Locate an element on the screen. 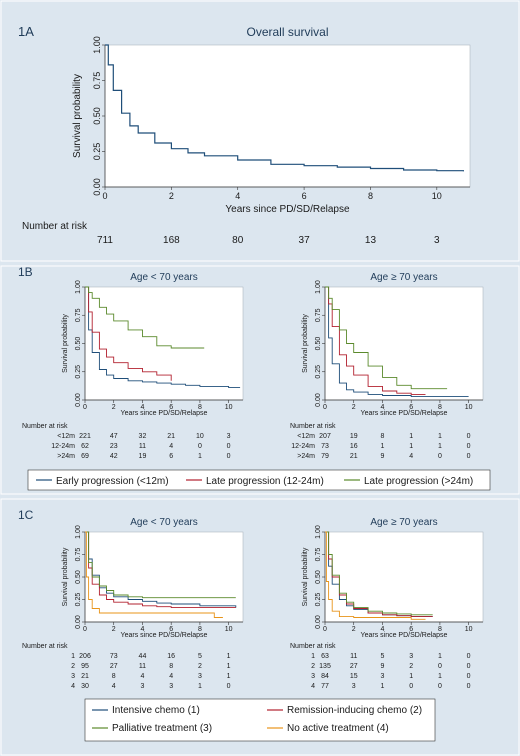  risk-value: 2 is located at coordinates (200, 666).